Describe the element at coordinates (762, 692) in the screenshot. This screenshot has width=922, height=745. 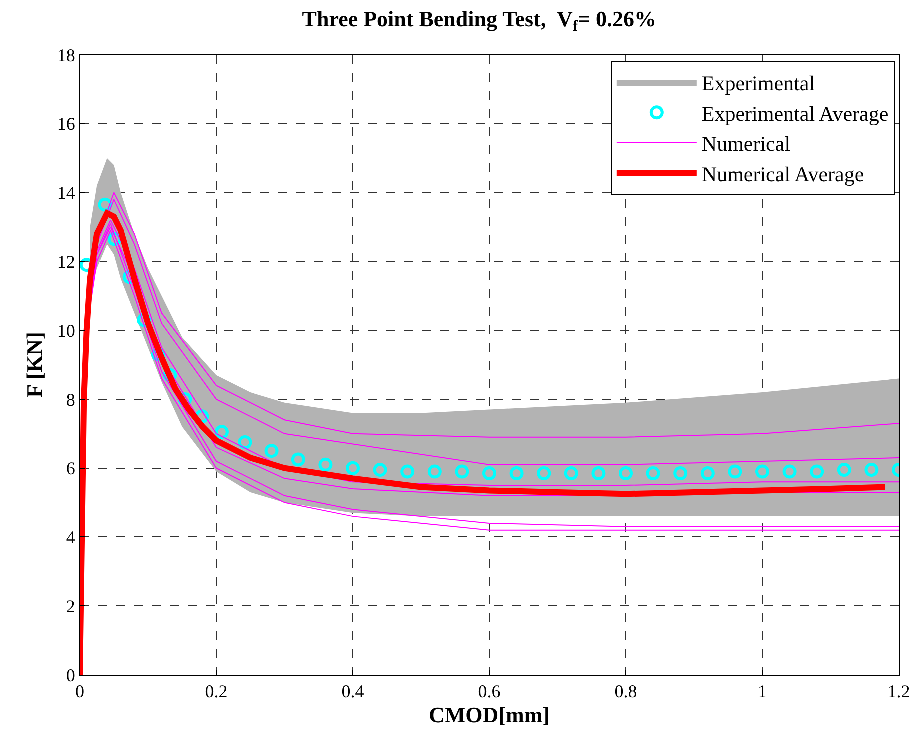
I see `x-tick-label: 1` at that location.